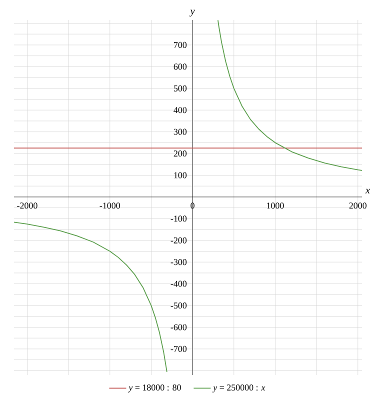 Image resolution: width=384 pixels, height=408 pixels. I want to click on y-tick-label: 400, so click(180, 110).